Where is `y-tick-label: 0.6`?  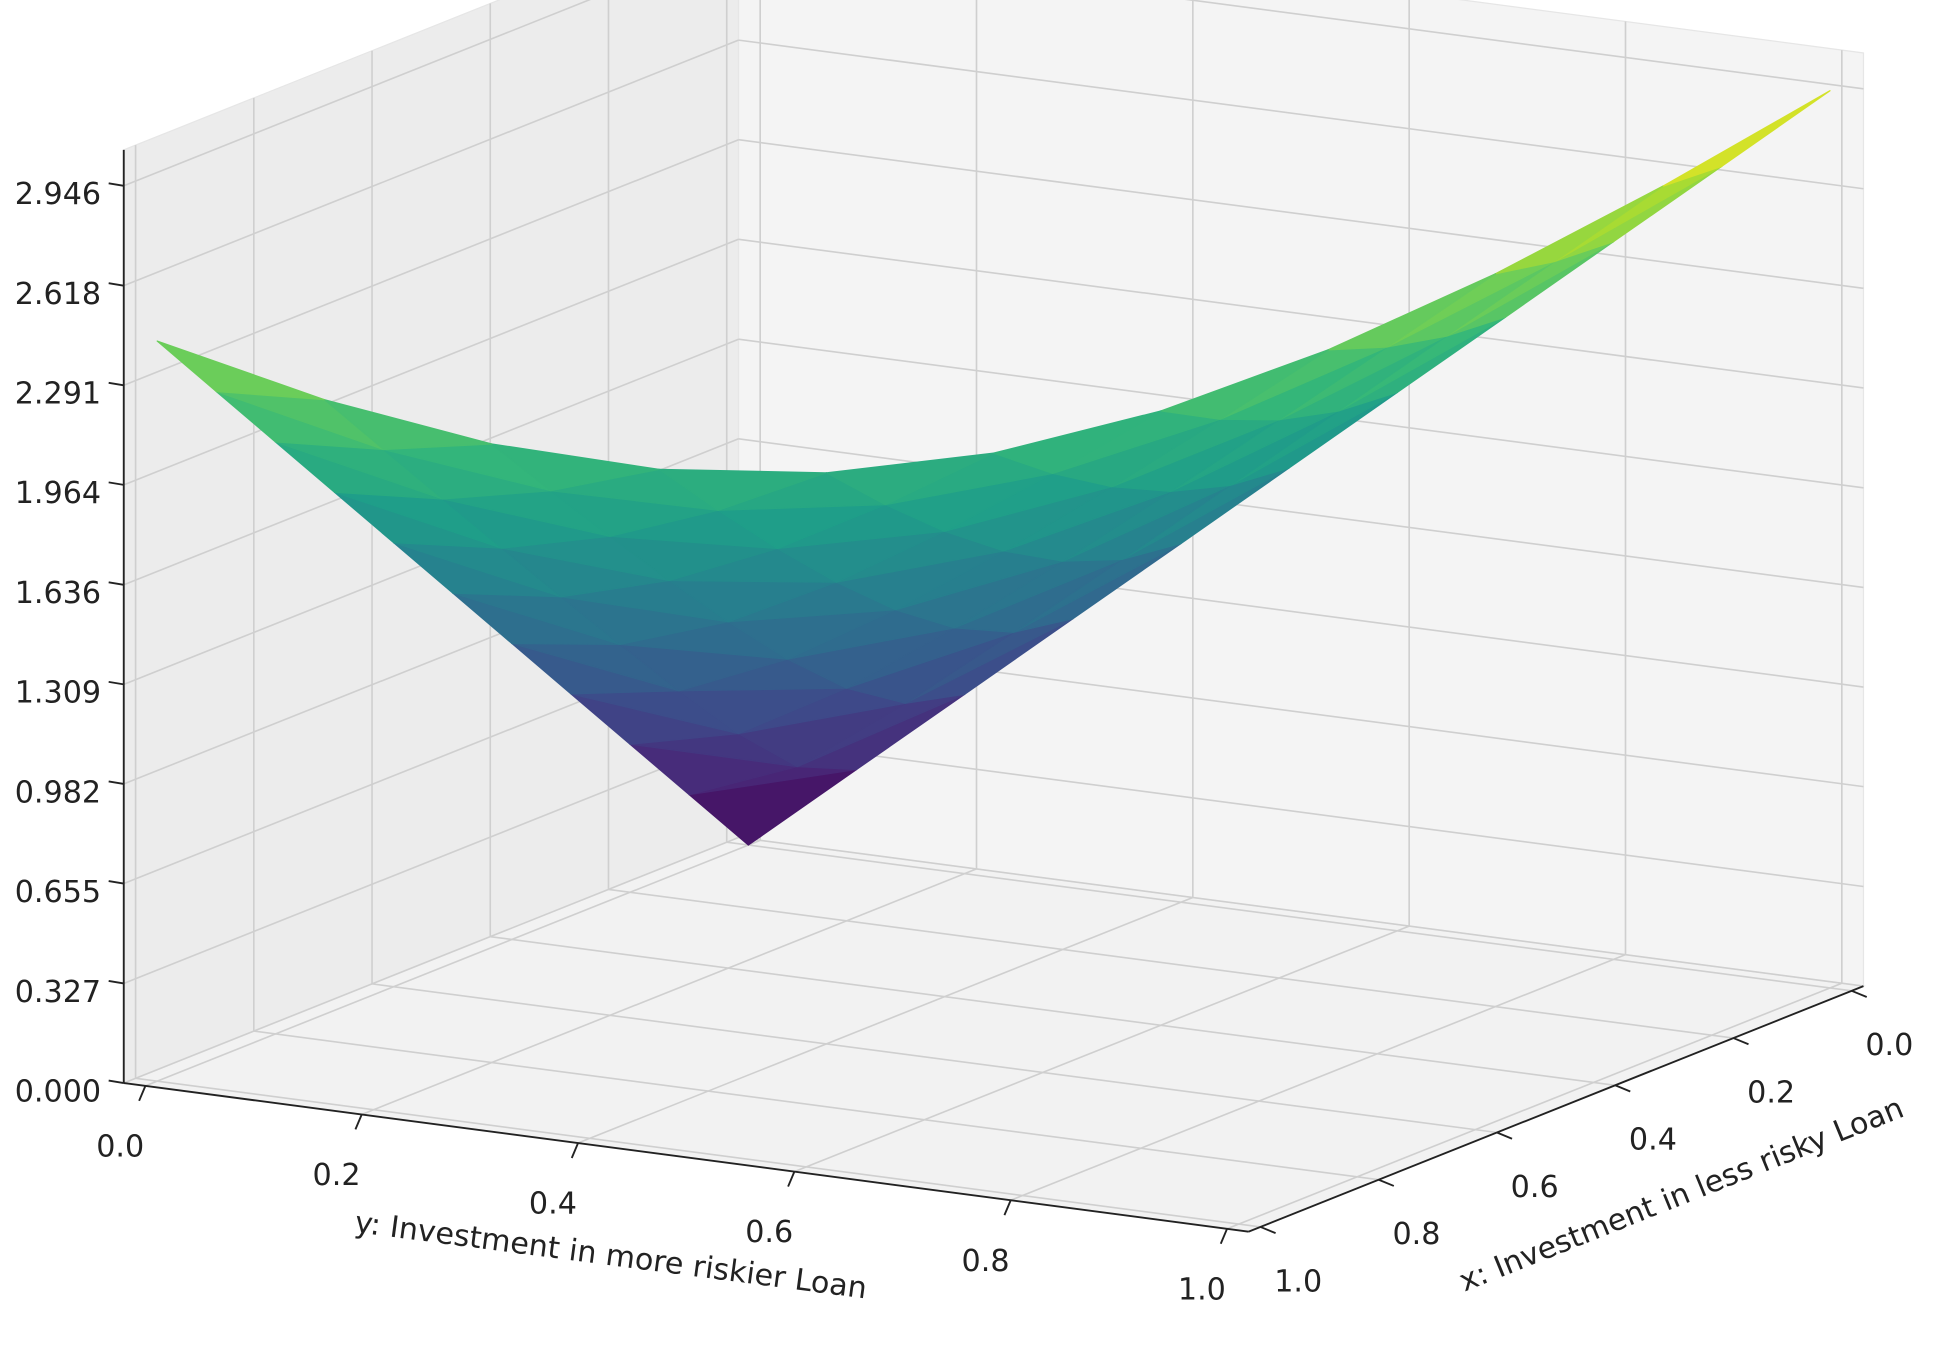
y-tick-label: 0.6 is located at coordinates (769, 1232).